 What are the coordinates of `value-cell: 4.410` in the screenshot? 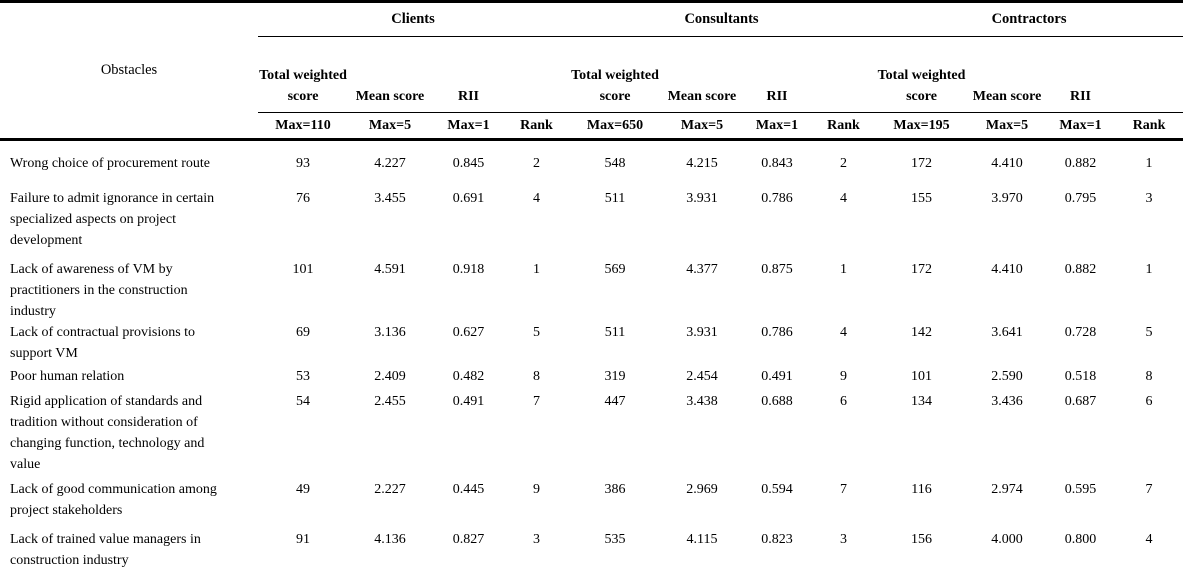 It's located at (1007, 269).